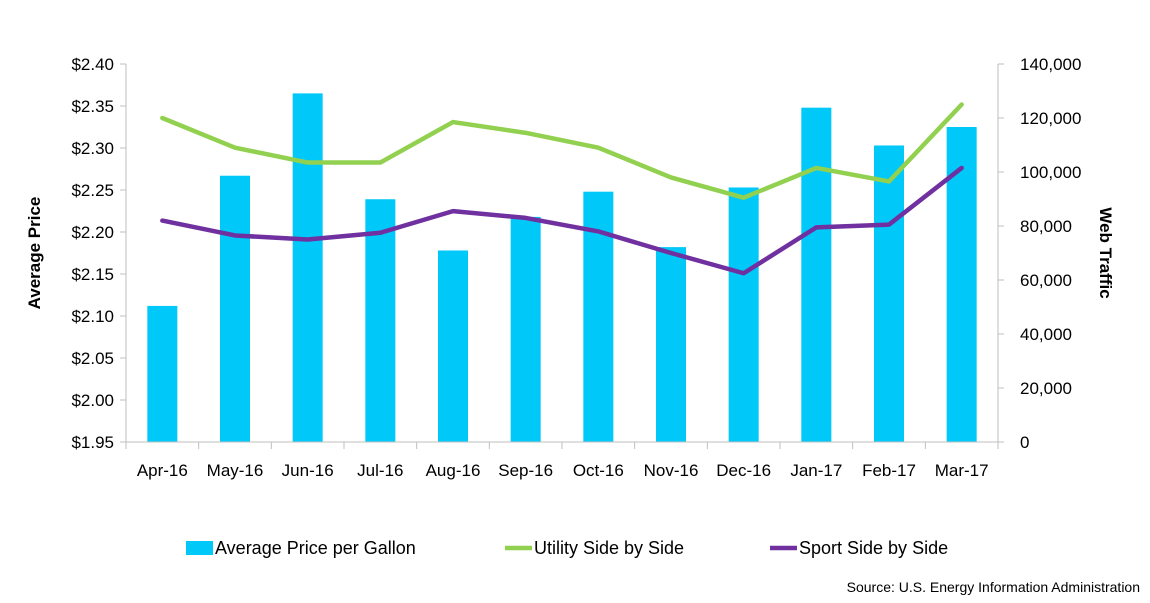 The image size is (1150, 603). What do you see at coordinates (92, 64) in the screenshot?
I see `left-tick-label: $2.40` at bounding box center [92, 64].